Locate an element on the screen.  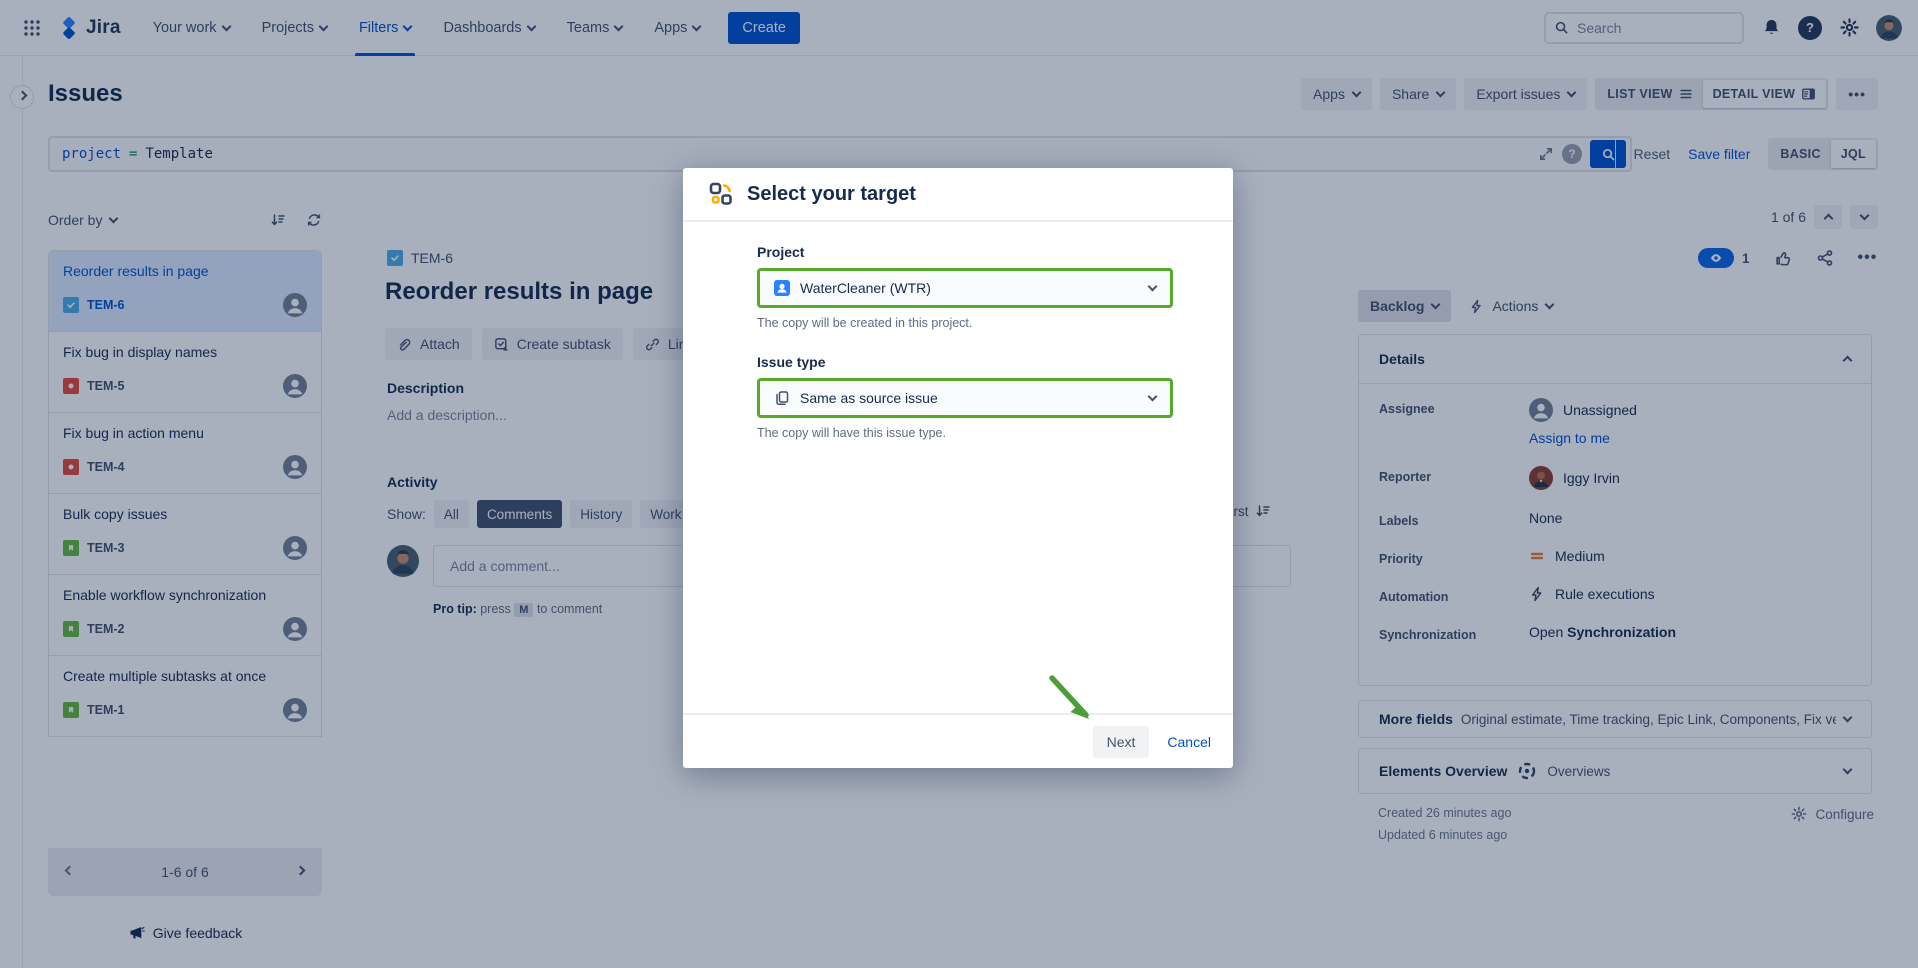
jira-logo: Jira is located at coordinates (93, 28).